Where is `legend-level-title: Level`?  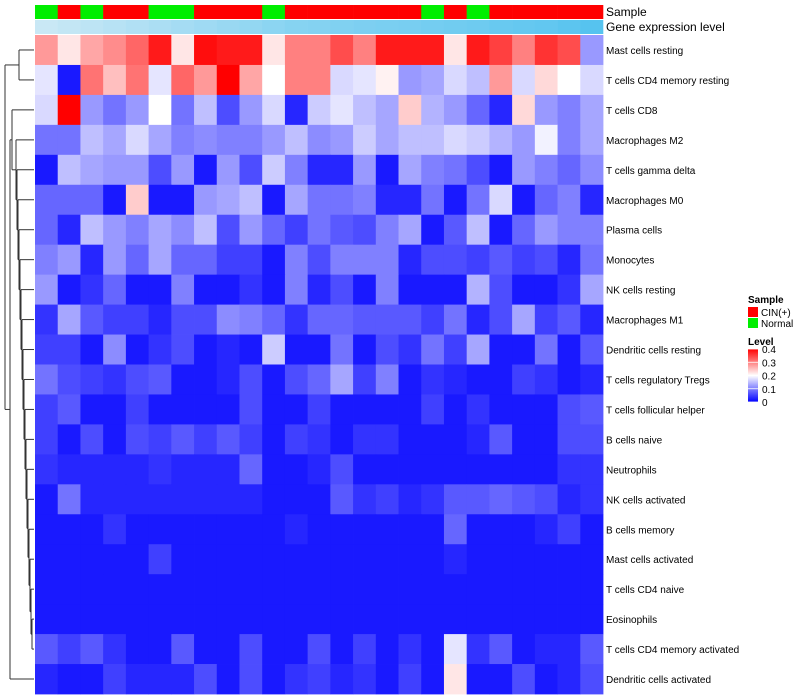
legend-level-title: Level is located at coordinates (761, 342).